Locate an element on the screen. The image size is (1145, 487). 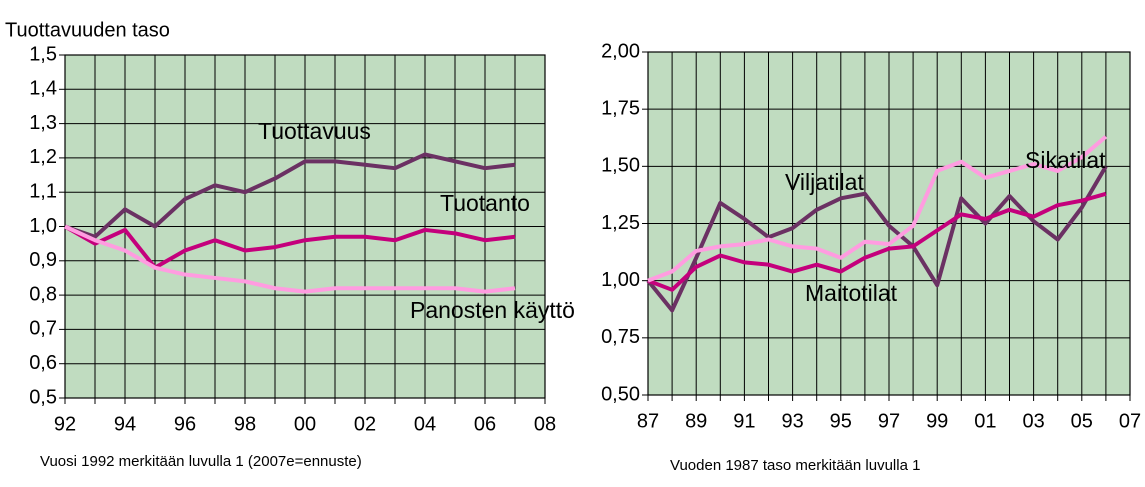
y-tick-label: 1,2 is located at coordinates (43, 157).